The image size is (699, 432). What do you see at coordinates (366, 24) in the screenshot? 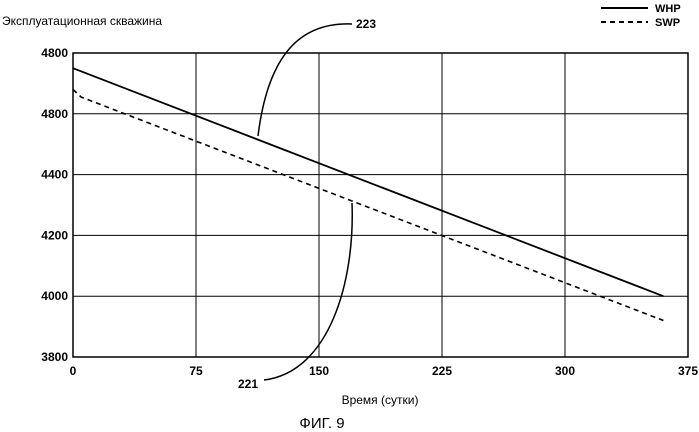
I see `annotation-label-223: 223` at bounding box center [366, 24].